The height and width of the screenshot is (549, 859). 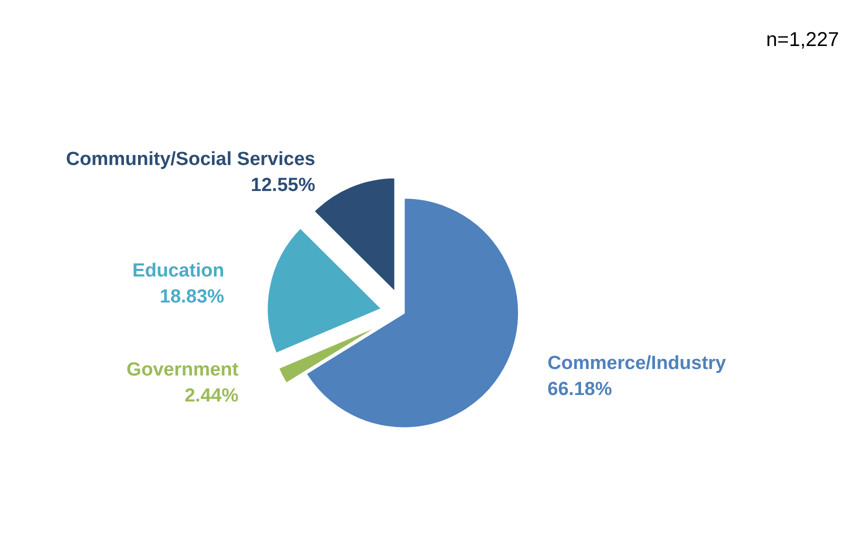 I want to click on slice-label: Education, so click(x=178, y=271).